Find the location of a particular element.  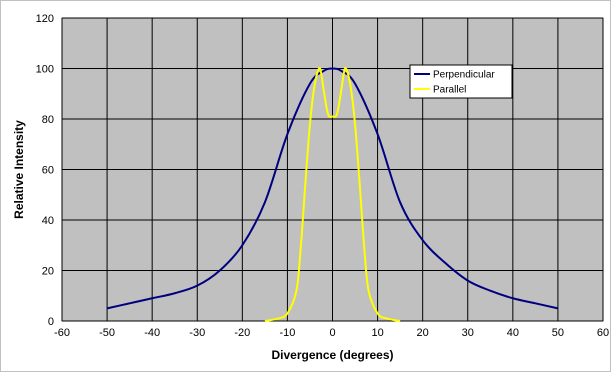

x-tick-label: 40 is located at coordinates (513, 333).